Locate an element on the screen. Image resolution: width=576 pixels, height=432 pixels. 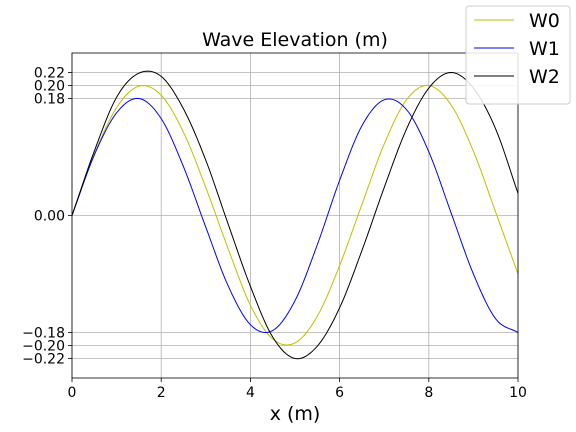
x-tick-label: 2 is located at coordinates (161, 393).